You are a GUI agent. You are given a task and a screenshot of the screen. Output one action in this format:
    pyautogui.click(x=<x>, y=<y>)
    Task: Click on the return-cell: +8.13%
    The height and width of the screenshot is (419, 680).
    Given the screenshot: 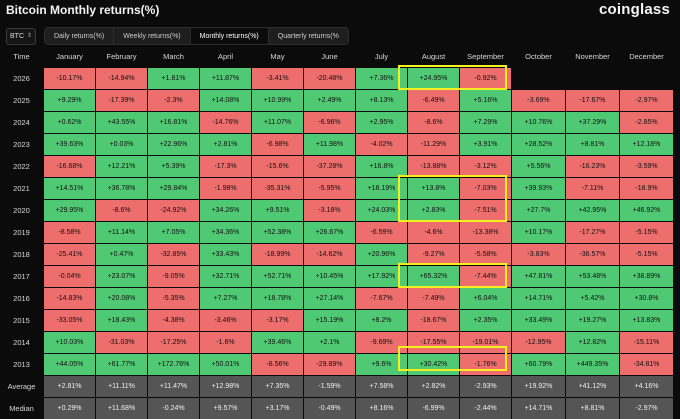 What is the action you would take?
    pyautogui.click(x=381, y=100)
    